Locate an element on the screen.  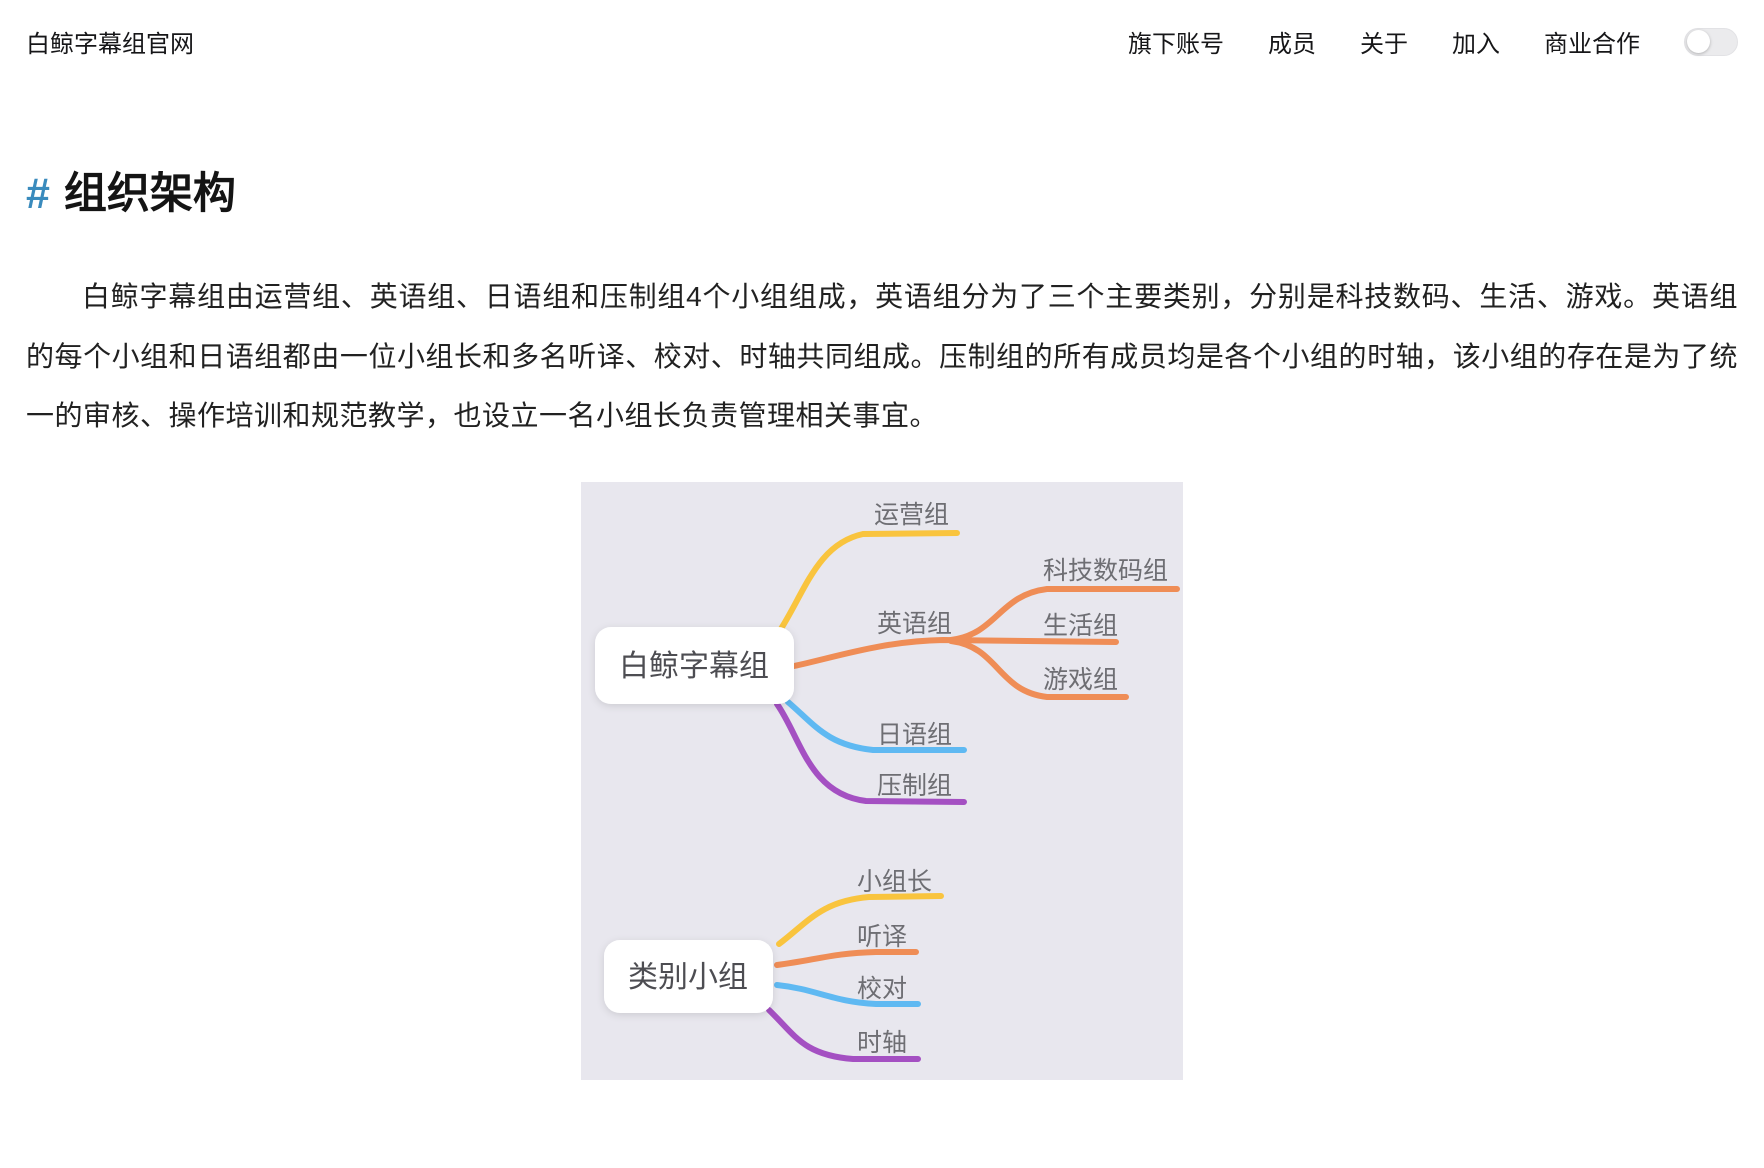
branch-label-operations: 运营组 is located at coordinates (911, 515).